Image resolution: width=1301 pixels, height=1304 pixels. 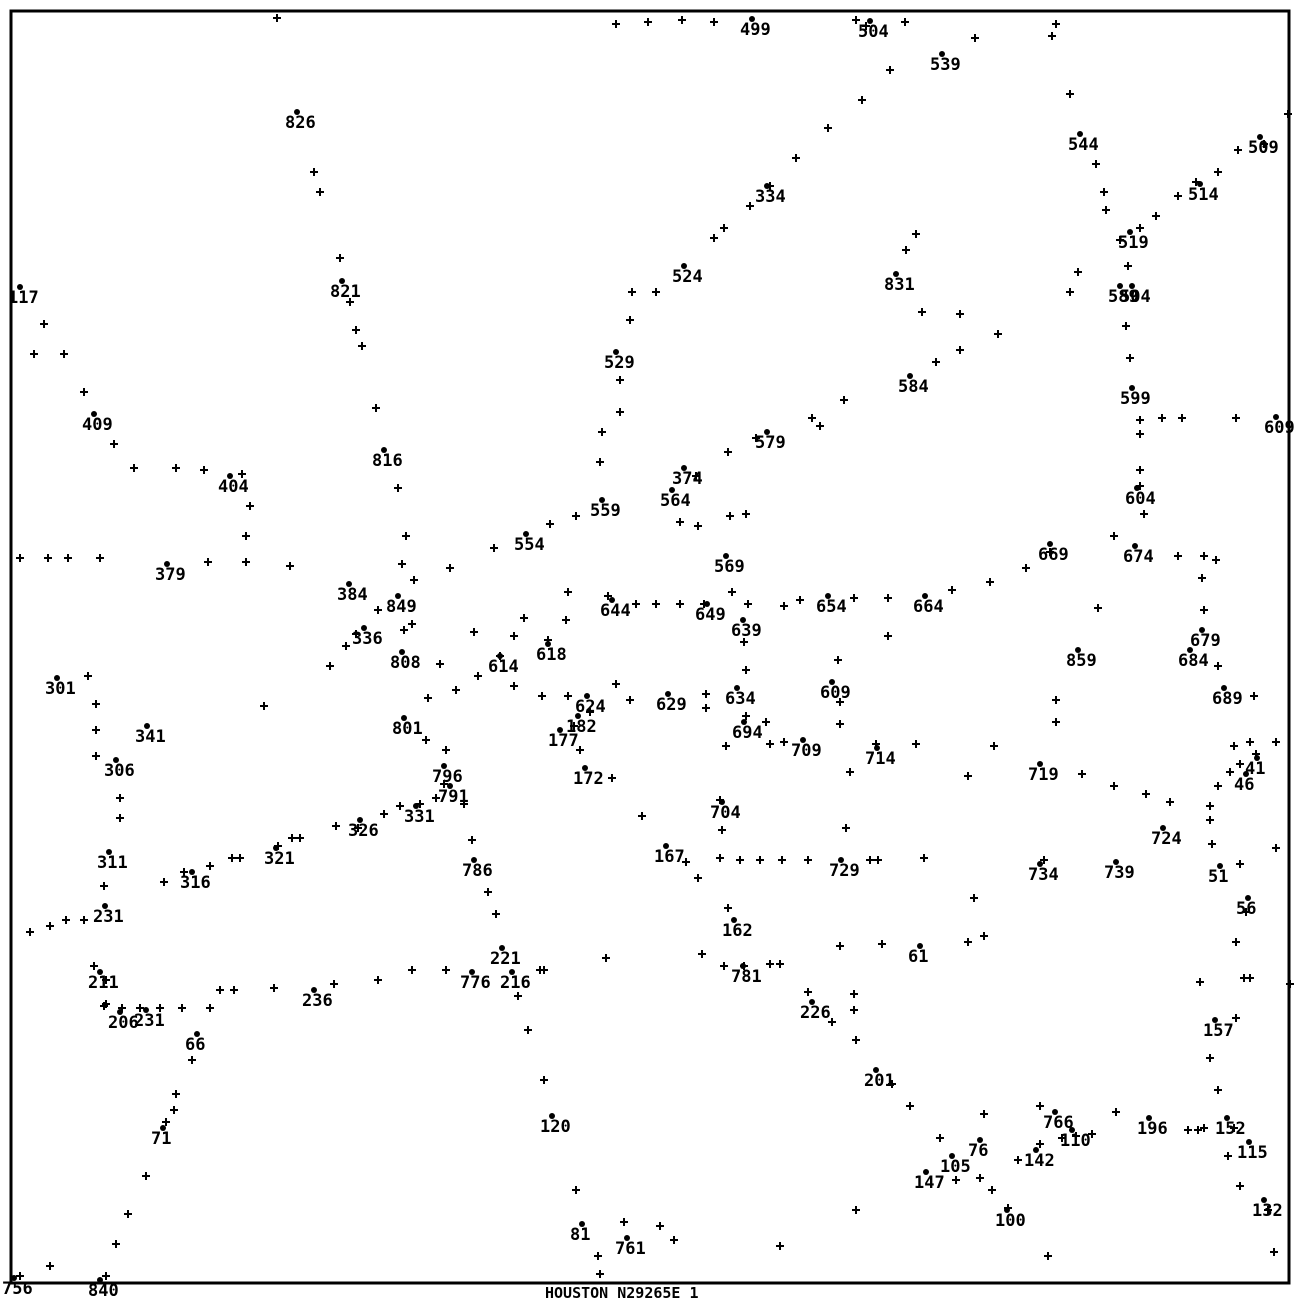 I want to click on survey-point-label: 689, so click(x=1227, y=697).